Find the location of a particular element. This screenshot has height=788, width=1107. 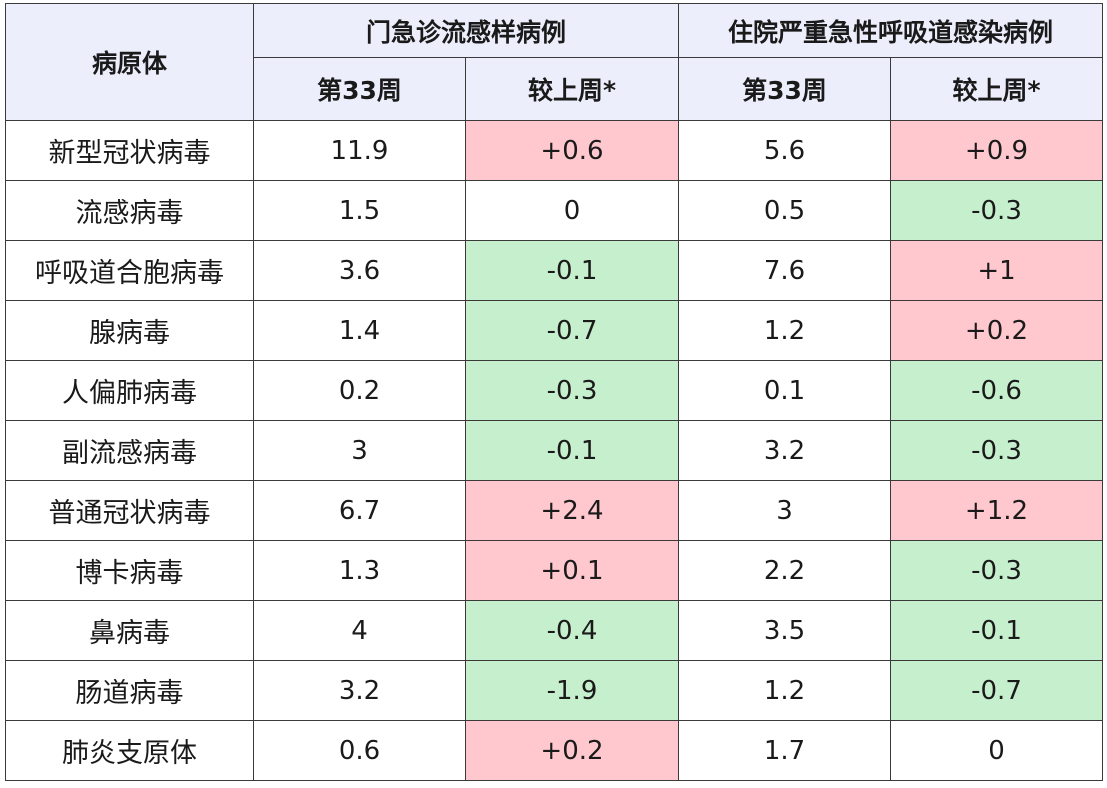

ili-week-value: 3.2 is located at coordinates (359, 690).